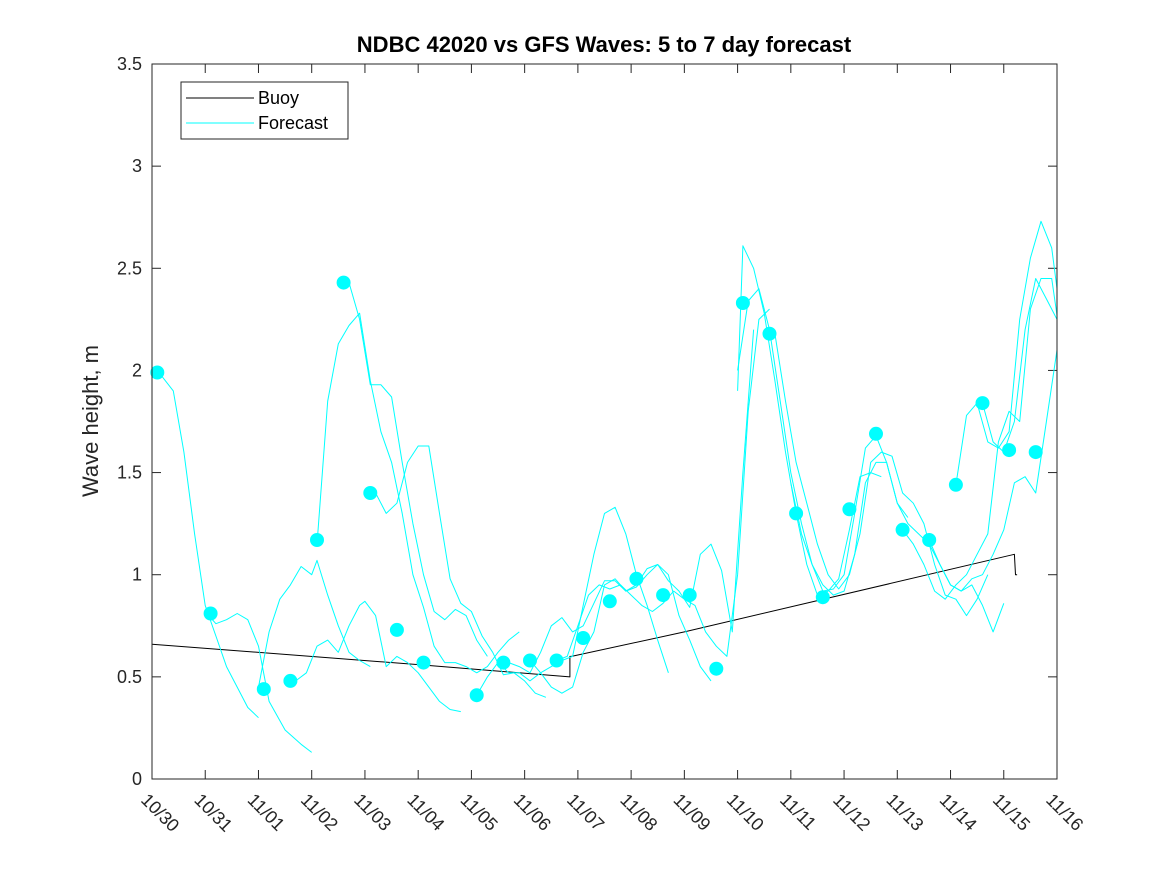 Image resolution: width=1167 pixels, height=875 pixels. I want to click on x-tick-label: 11/01, so click(266, 812).